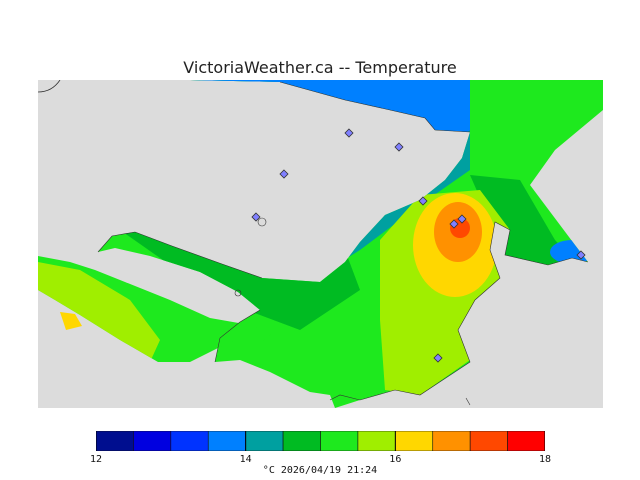 This screenshot has width=640, height=480. Describe the element at coordinates (320, 470) in the screenshot. I see `units-timestamp: °C 2026/04/19 21:24` at that location.